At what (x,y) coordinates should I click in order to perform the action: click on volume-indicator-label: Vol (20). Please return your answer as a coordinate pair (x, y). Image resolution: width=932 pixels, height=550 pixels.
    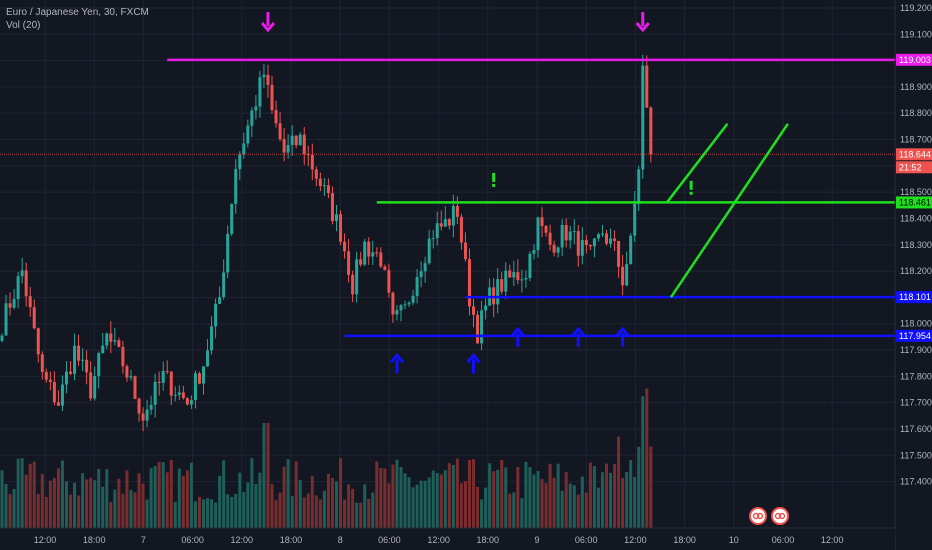
    Looking at the image, I should click on (23, 25).